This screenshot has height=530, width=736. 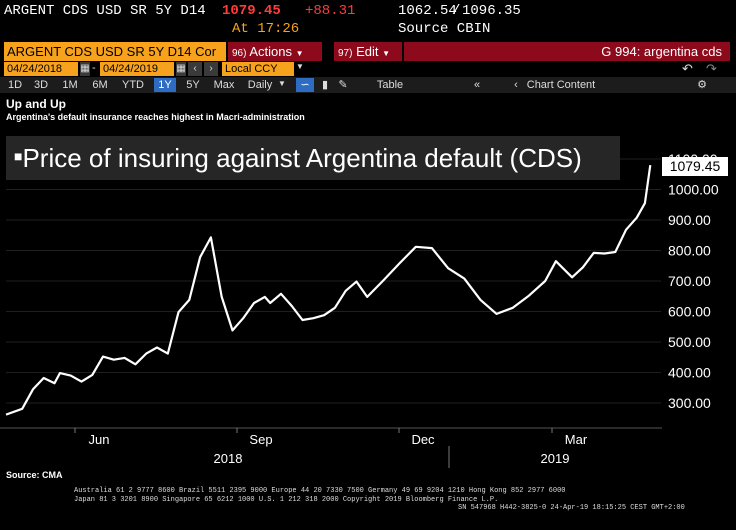 What do you see at coordinates (390, 85) in the screenshot?
I see `table-button: Table` at bounding box center [390, 85].